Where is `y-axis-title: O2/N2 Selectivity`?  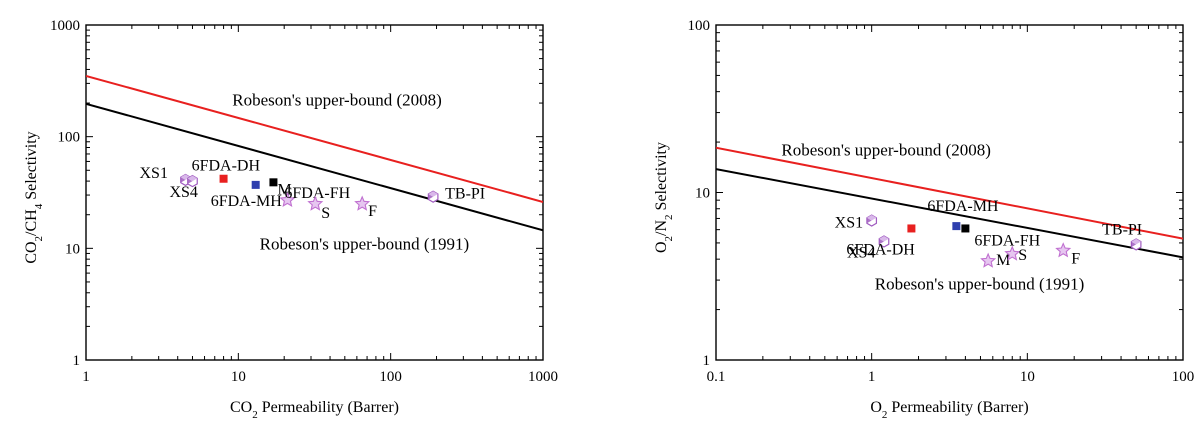 y-axis-title: O2/N2 Selectivity is located at coordinates (664, 197).